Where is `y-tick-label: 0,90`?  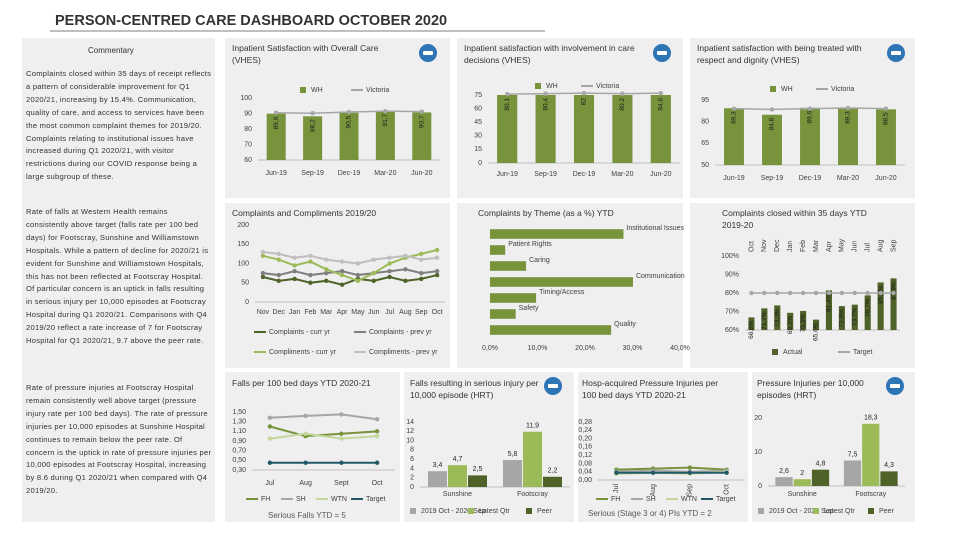
y-tick-label: 0,90 is located at coordinates (239, 441).